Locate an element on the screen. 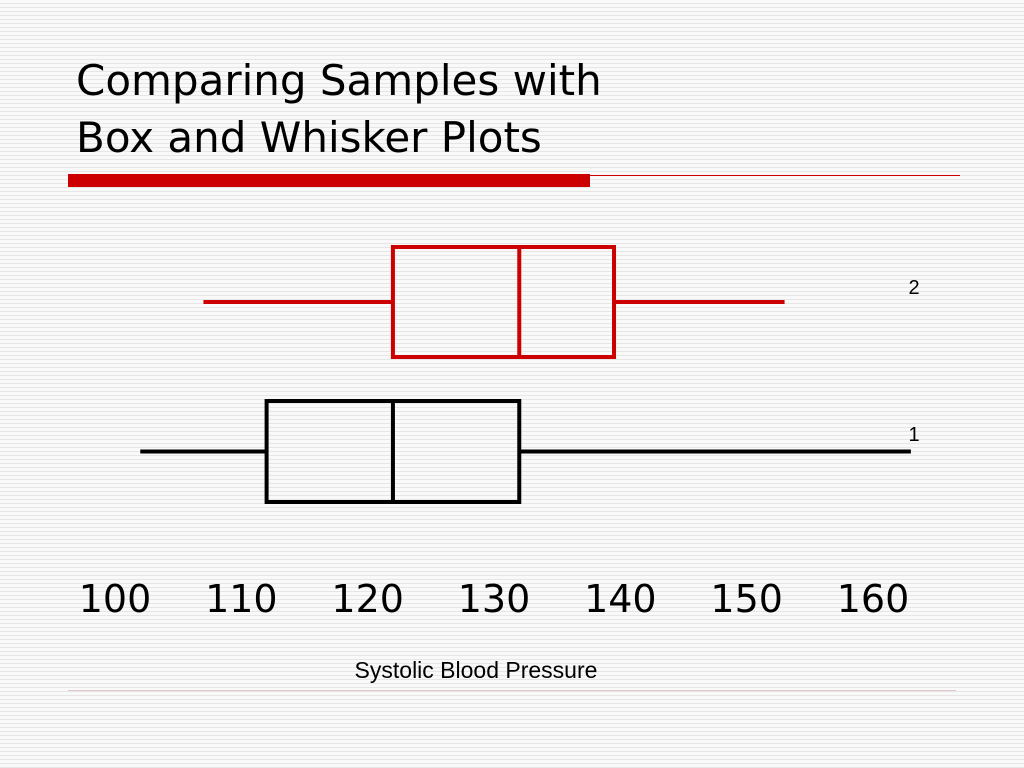  x-tick-label-130: 130 is located at coordinates (494, 599).